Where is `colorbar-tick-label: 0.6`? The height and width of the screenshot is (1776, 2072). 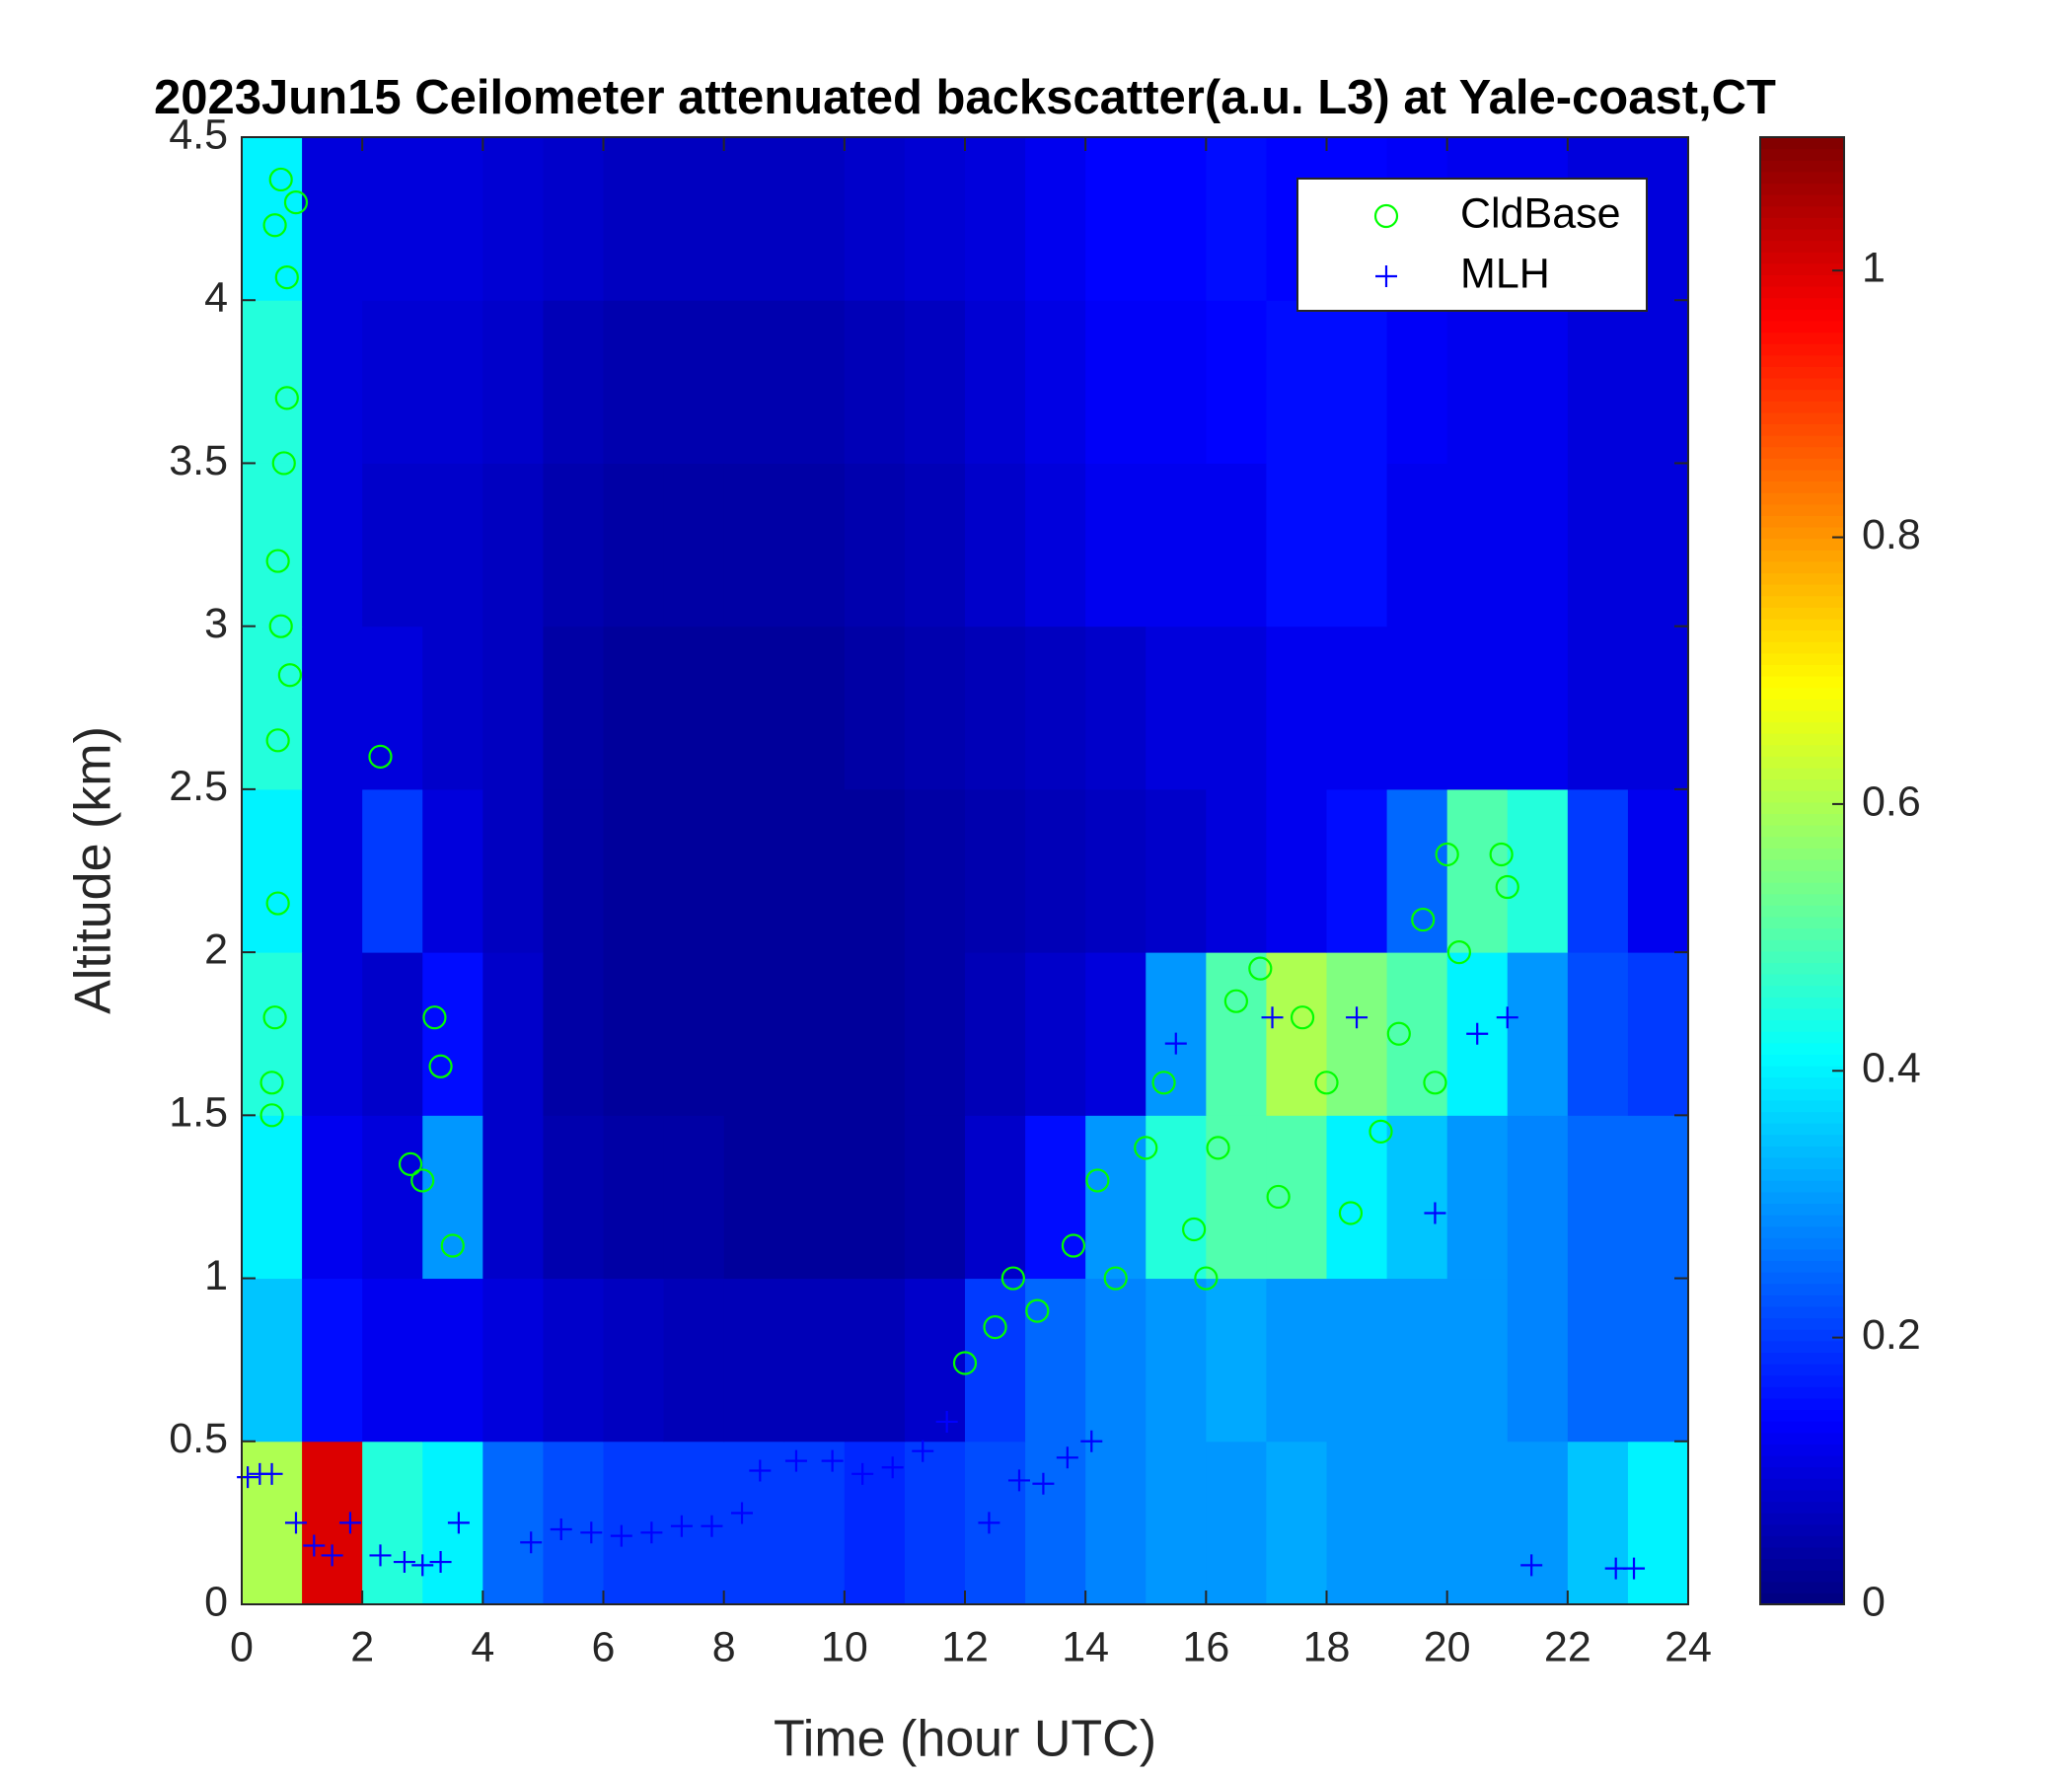 colorbar-tick-label: 0.6 is located at coordinates (1892, 801).